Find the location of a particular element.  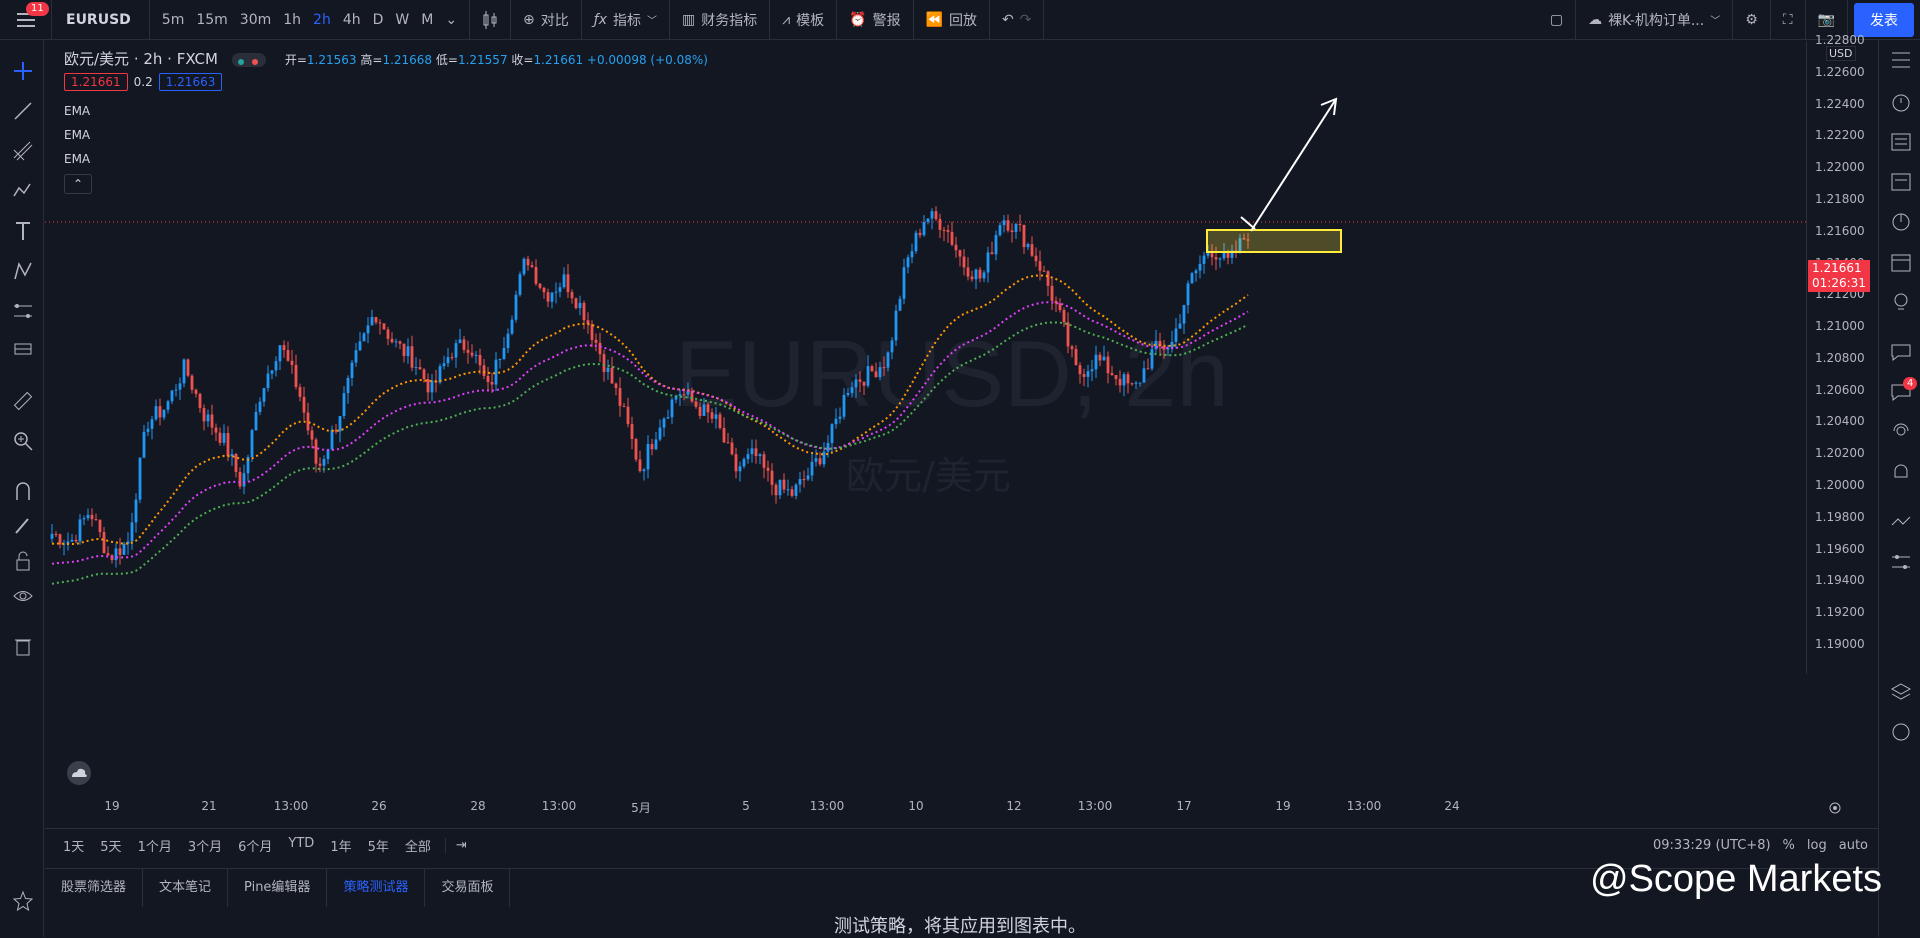

chat-icon is located at coordinates (1901, 352).